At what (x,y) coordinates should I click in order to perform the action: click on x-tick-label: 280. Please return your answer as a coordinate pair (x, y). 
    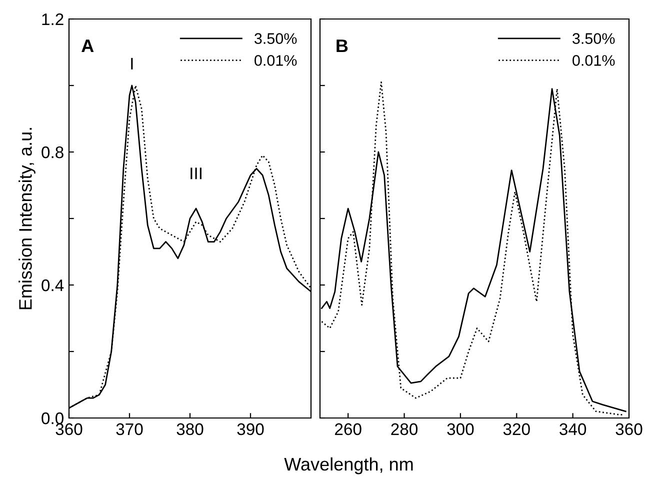
    Looking at the image, I should click on (404, 429).